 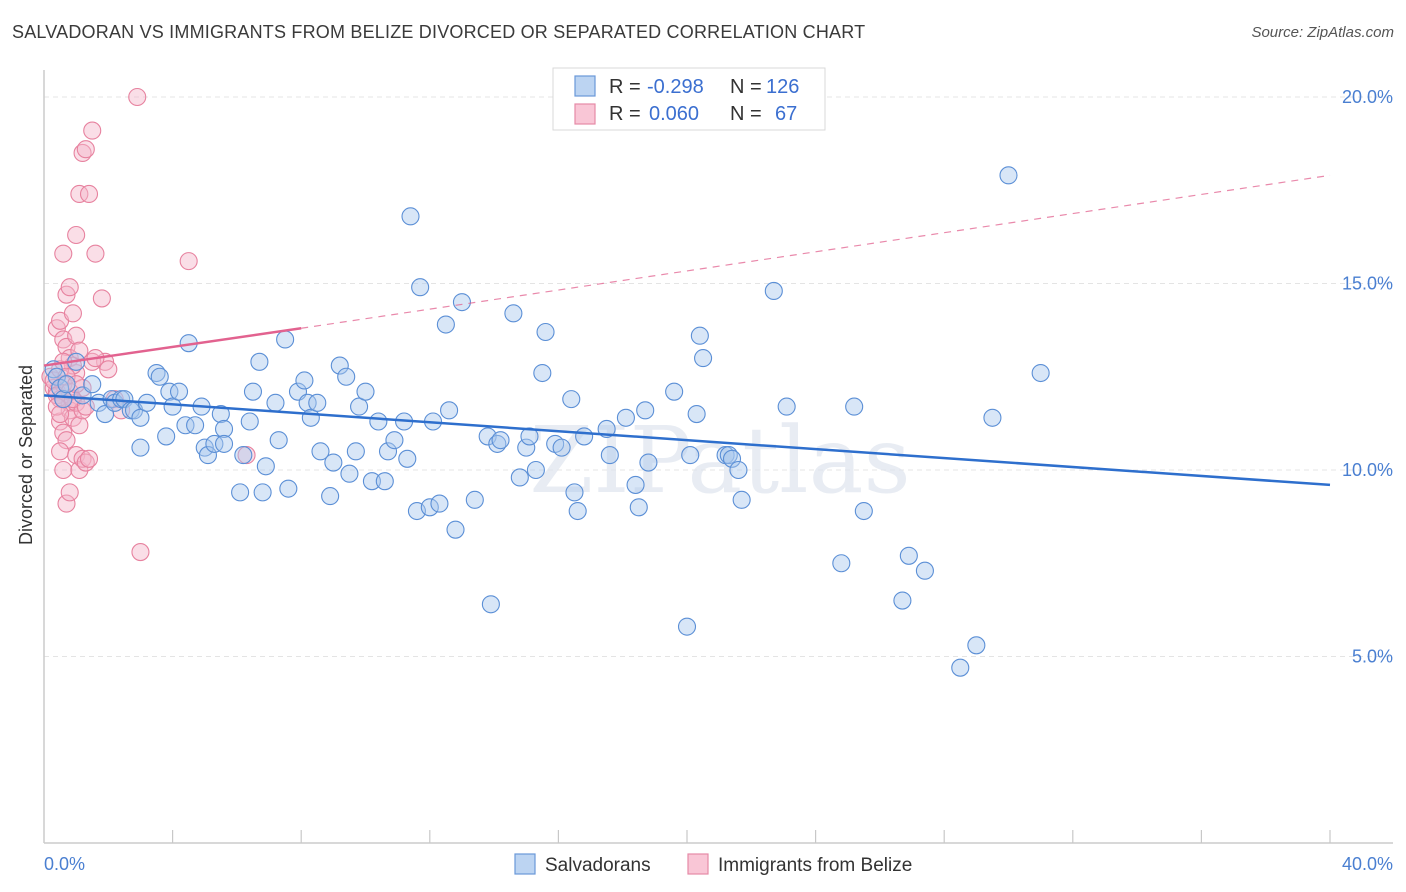 What do you see at coordinates (598, 865) in the screenshot?
I see `bottom-legend-label-salvadorans: Salvadorans` at bounding box center [598, 865].